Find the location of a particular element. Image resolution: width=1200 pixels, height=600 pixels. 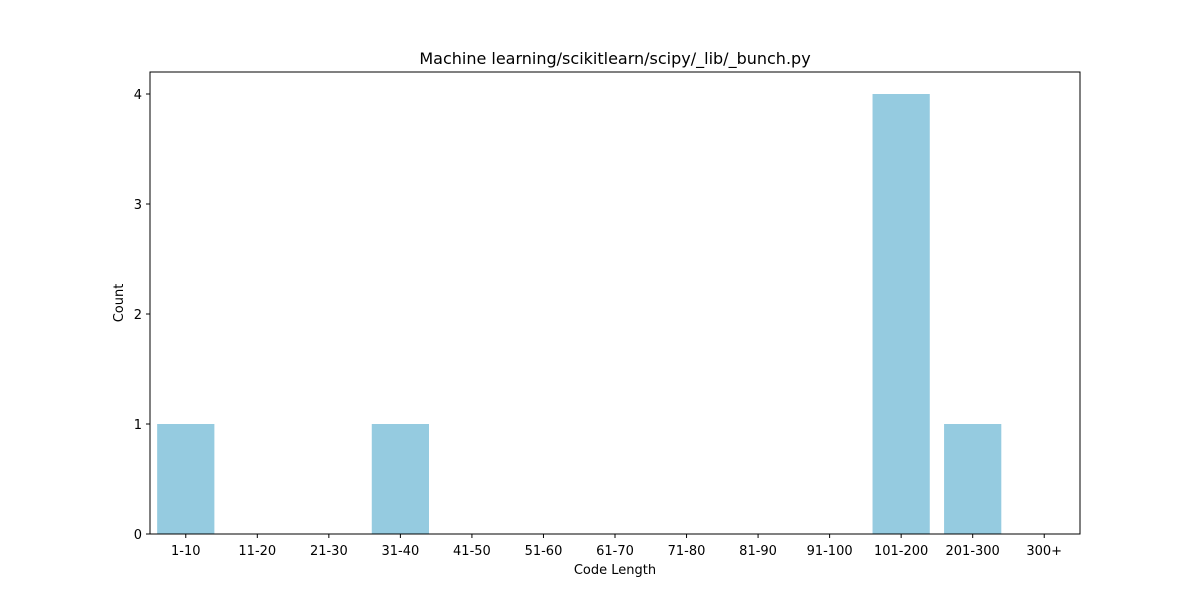

y-tick-label: 1 is located at coordinates (138, 425).